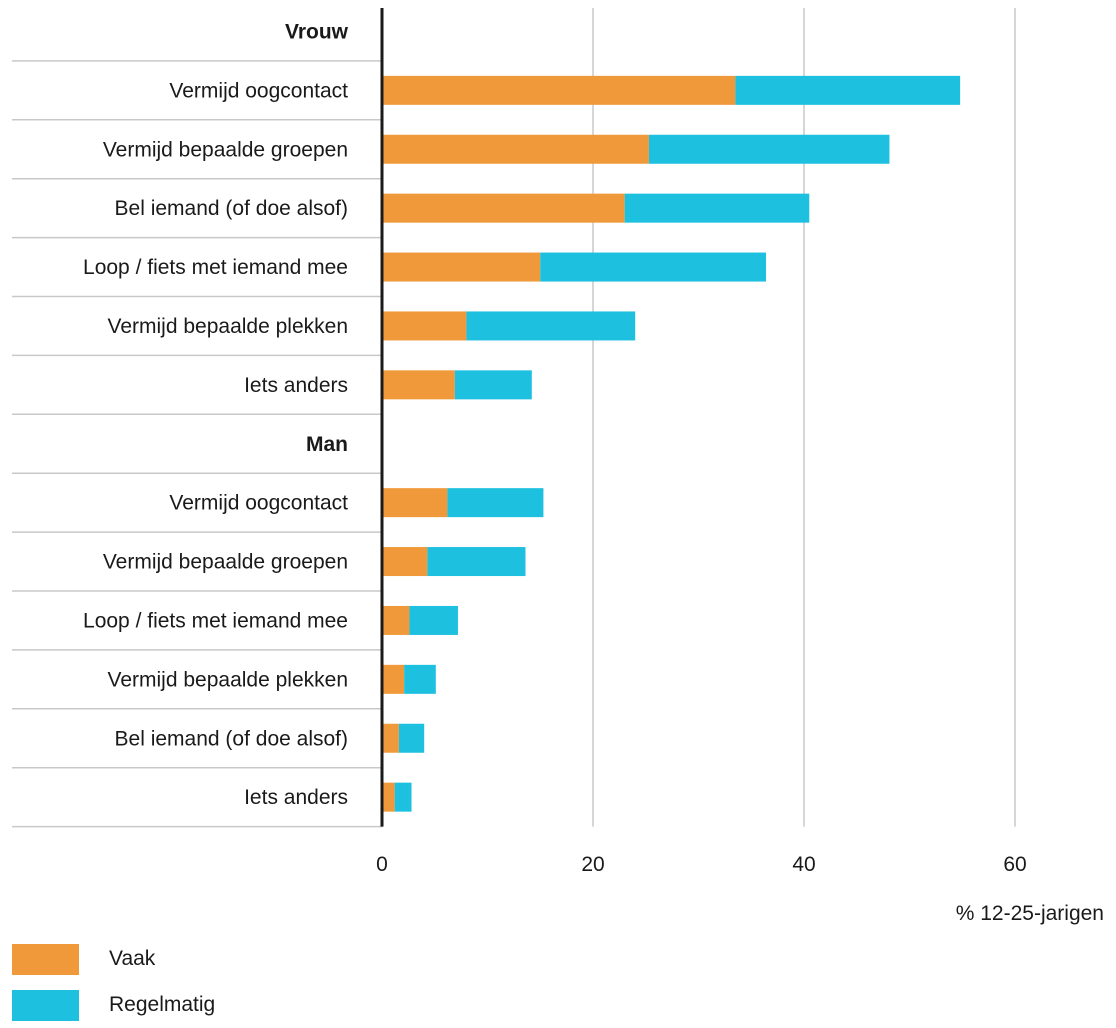 This screenshot has height=1028, width=1116. I want to click on x-tick-label: 20, so click(592, 864).